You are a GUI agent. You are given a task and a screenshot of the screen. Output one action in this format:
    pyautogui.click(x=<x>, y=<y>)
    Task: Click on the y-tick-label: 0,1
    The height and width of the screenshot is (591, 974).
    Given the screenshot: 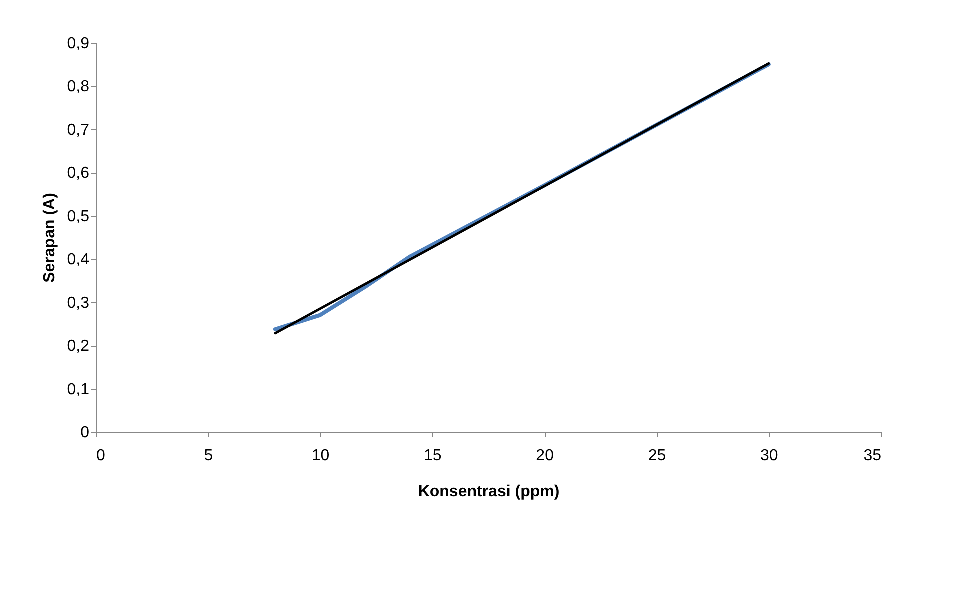 What is the action you would take?
    pyautogui.click(x=78, y=389)
    